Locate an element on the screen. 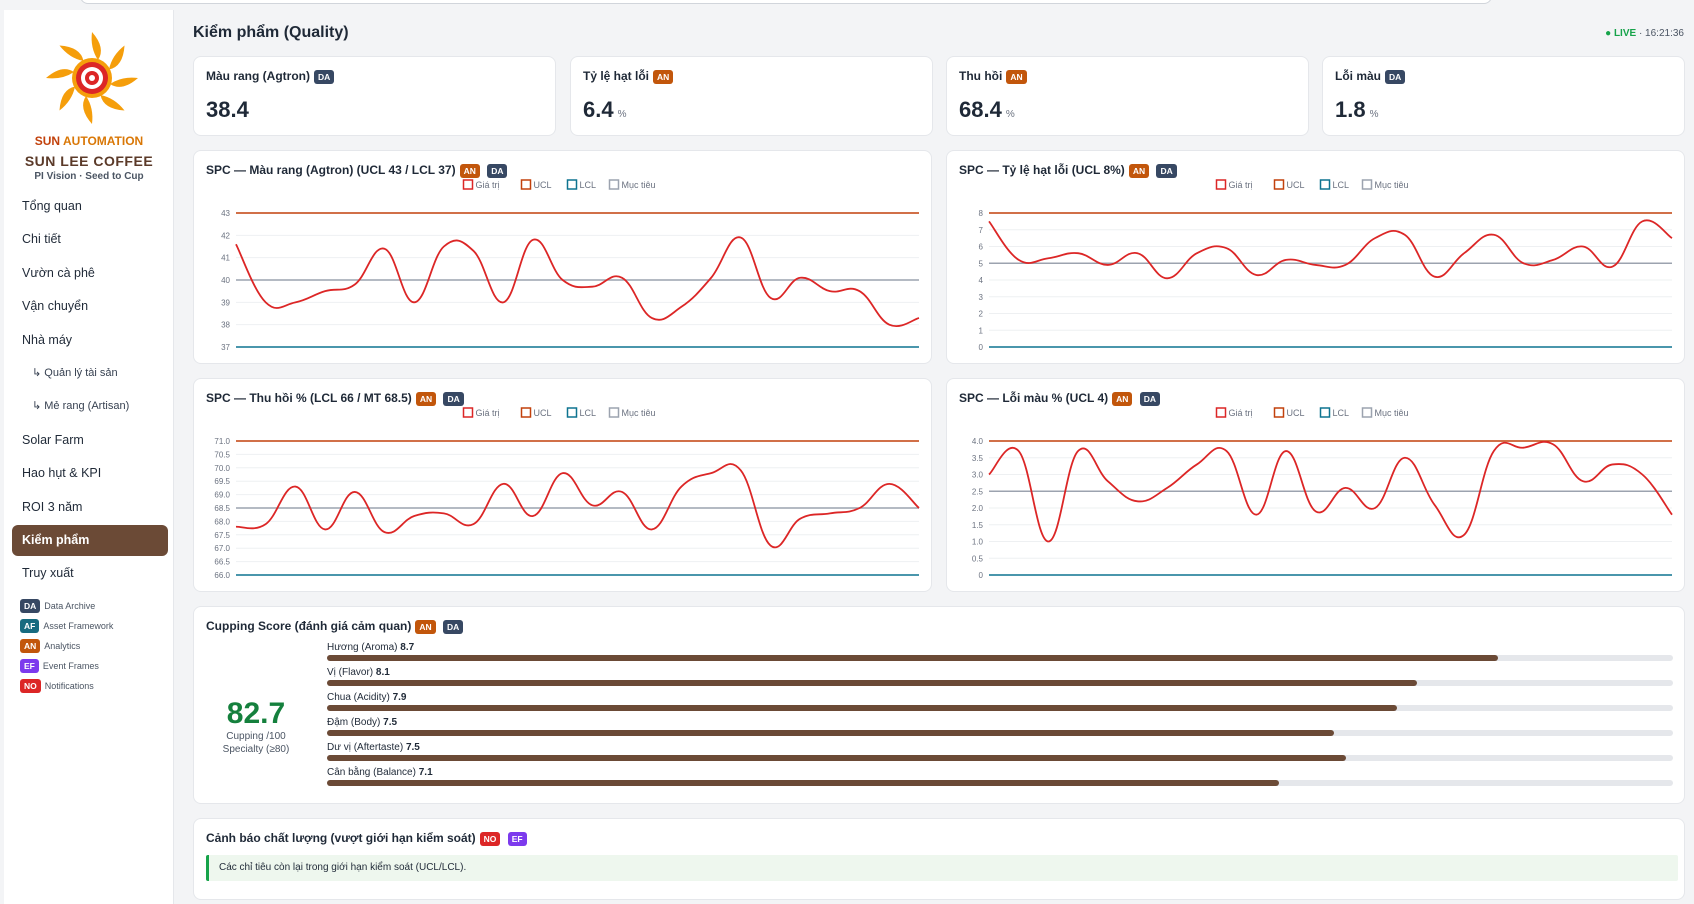 The image size is (1694, 904). sidebar-item-overview: Tổng quan is located at coordinates (52, 206).